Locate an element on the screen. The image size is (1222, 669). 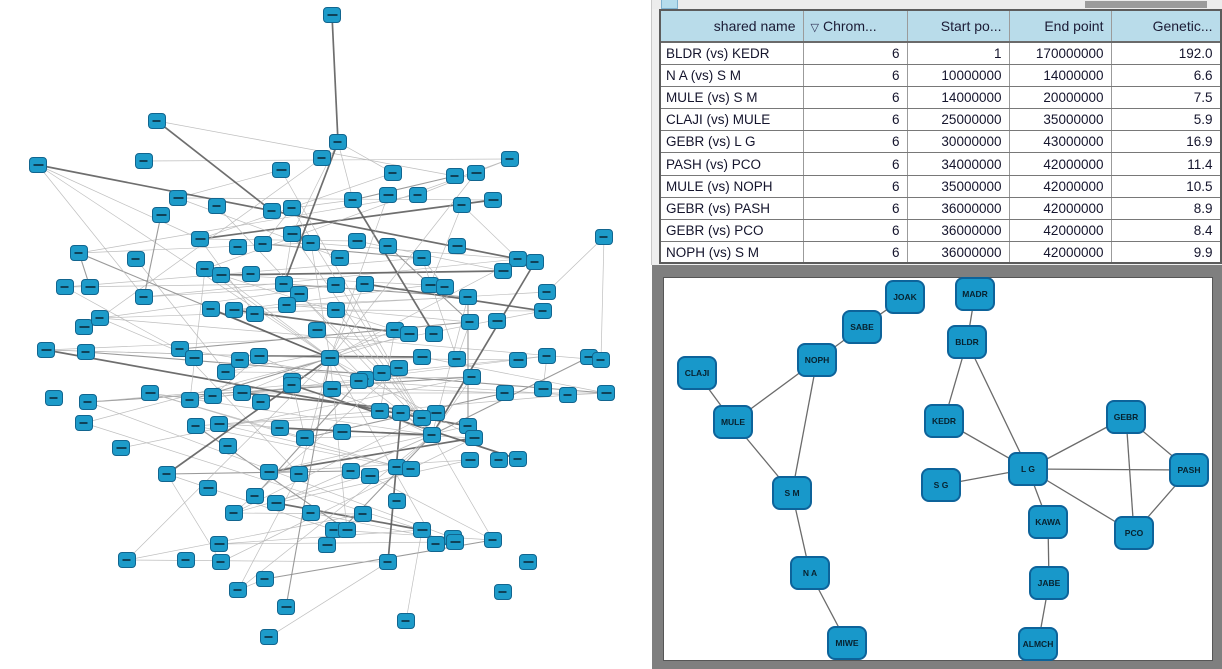
table-cell: 9.9 is located at coordinates (1165, 251).